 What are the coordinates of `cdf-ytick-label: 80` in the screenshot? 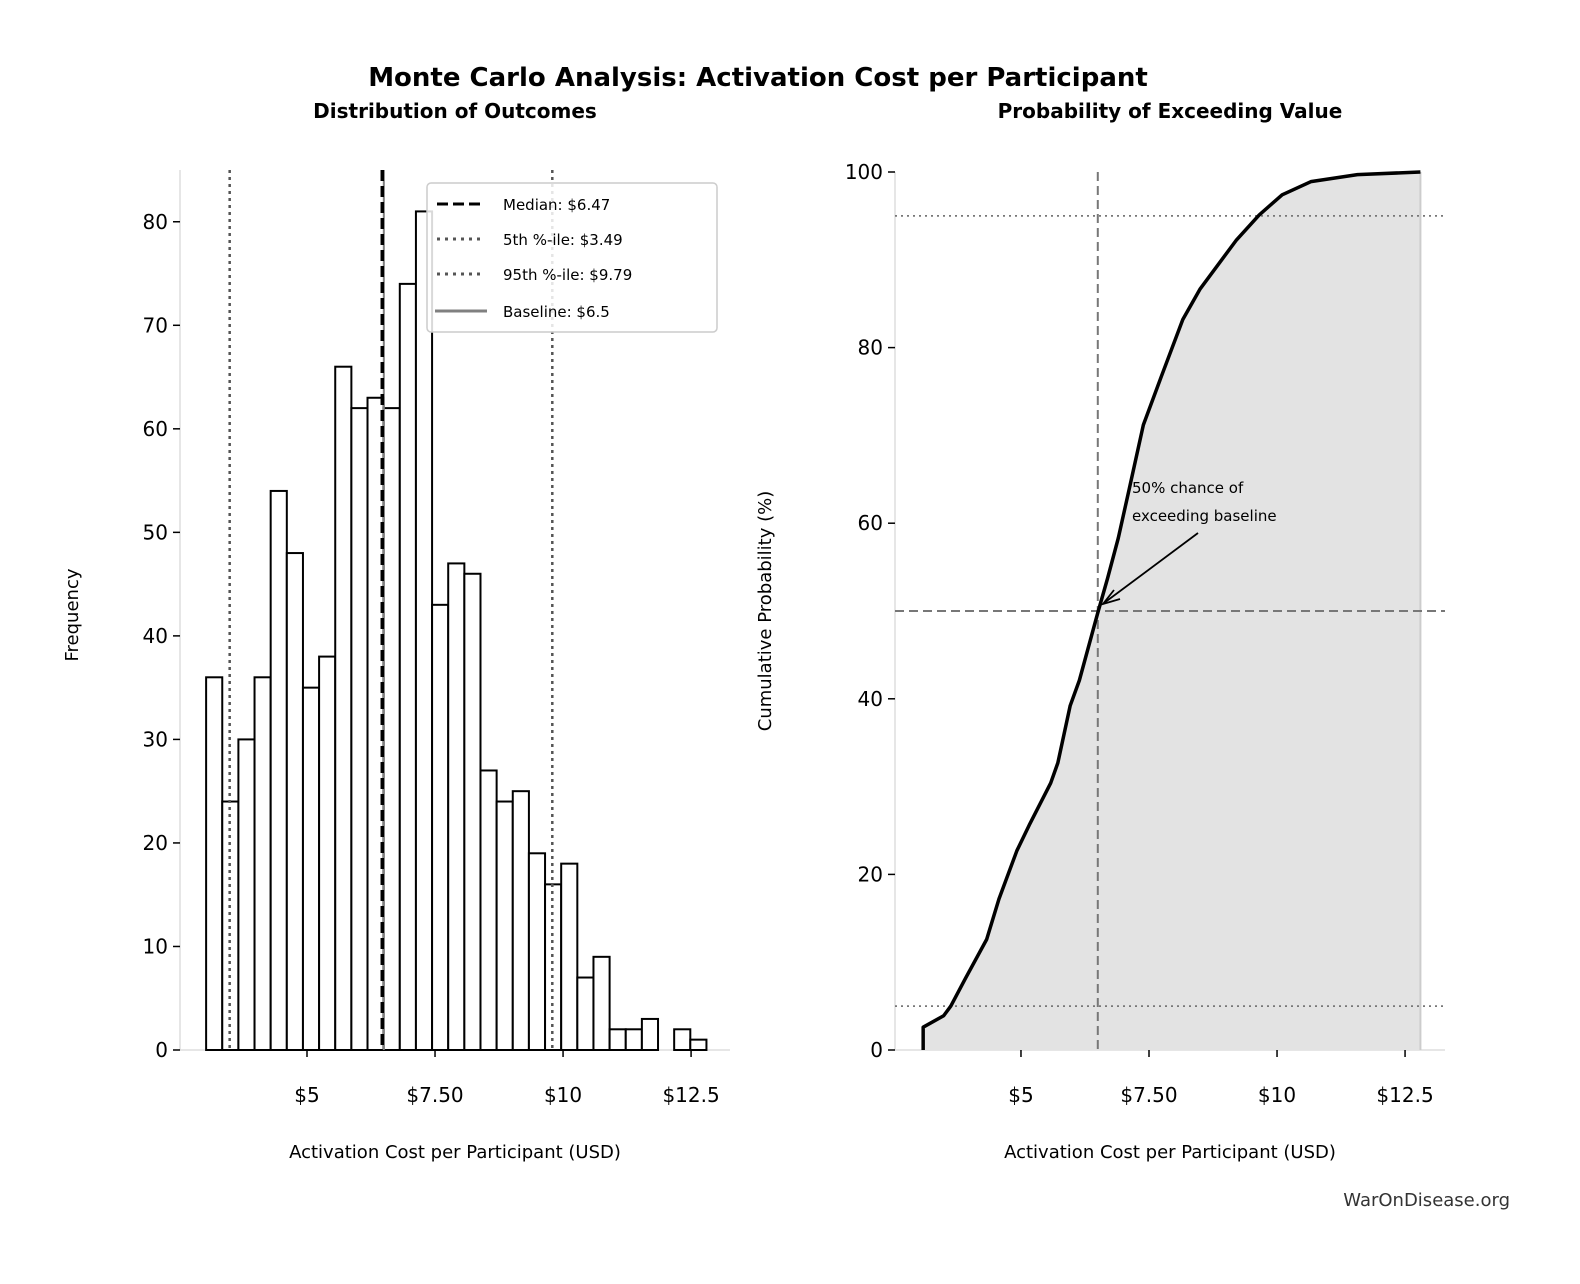 It's located at (870, 348).